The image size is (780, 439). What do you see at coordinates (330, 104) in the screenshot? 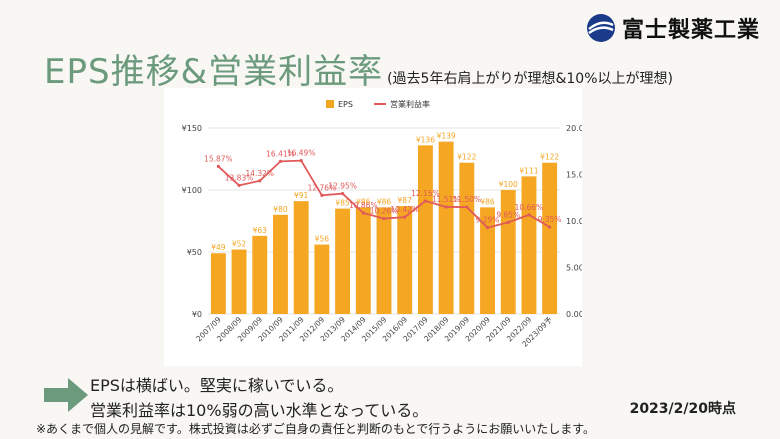
I see `legend-eps-swatch` at bounding box center [330, 104].